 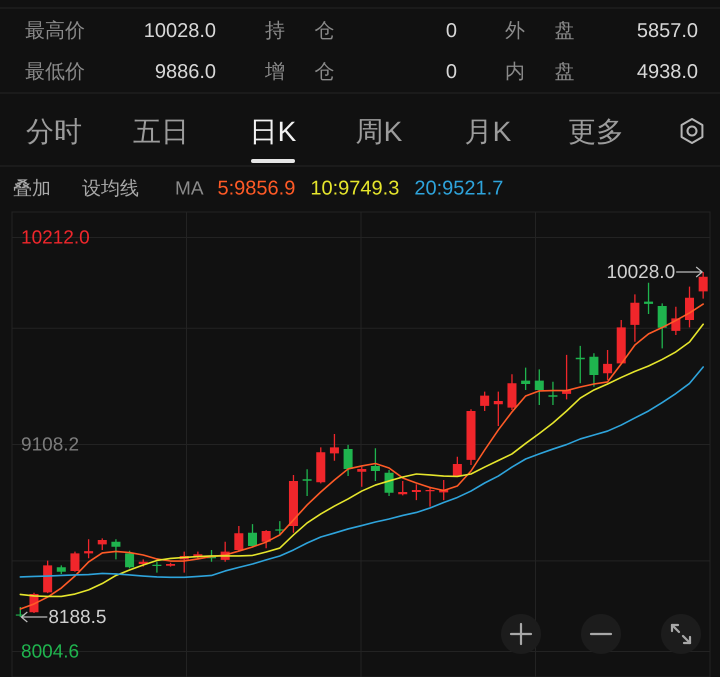 I want to click on marker-label-low: 8188.5, so click(x=77, y=617).